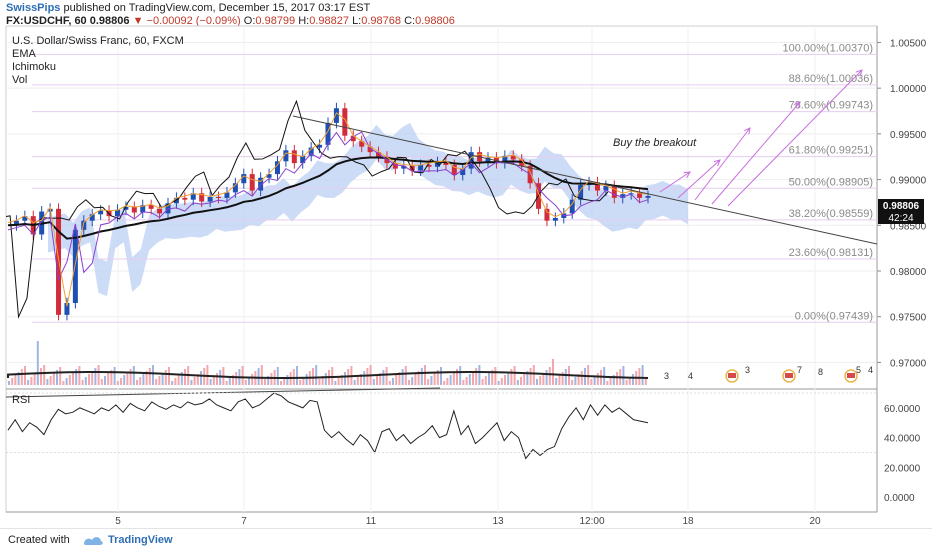 Image resolution: width=932 pixels, height=551 pixels. I want to click on breakout-arrows, so click(760, 138).